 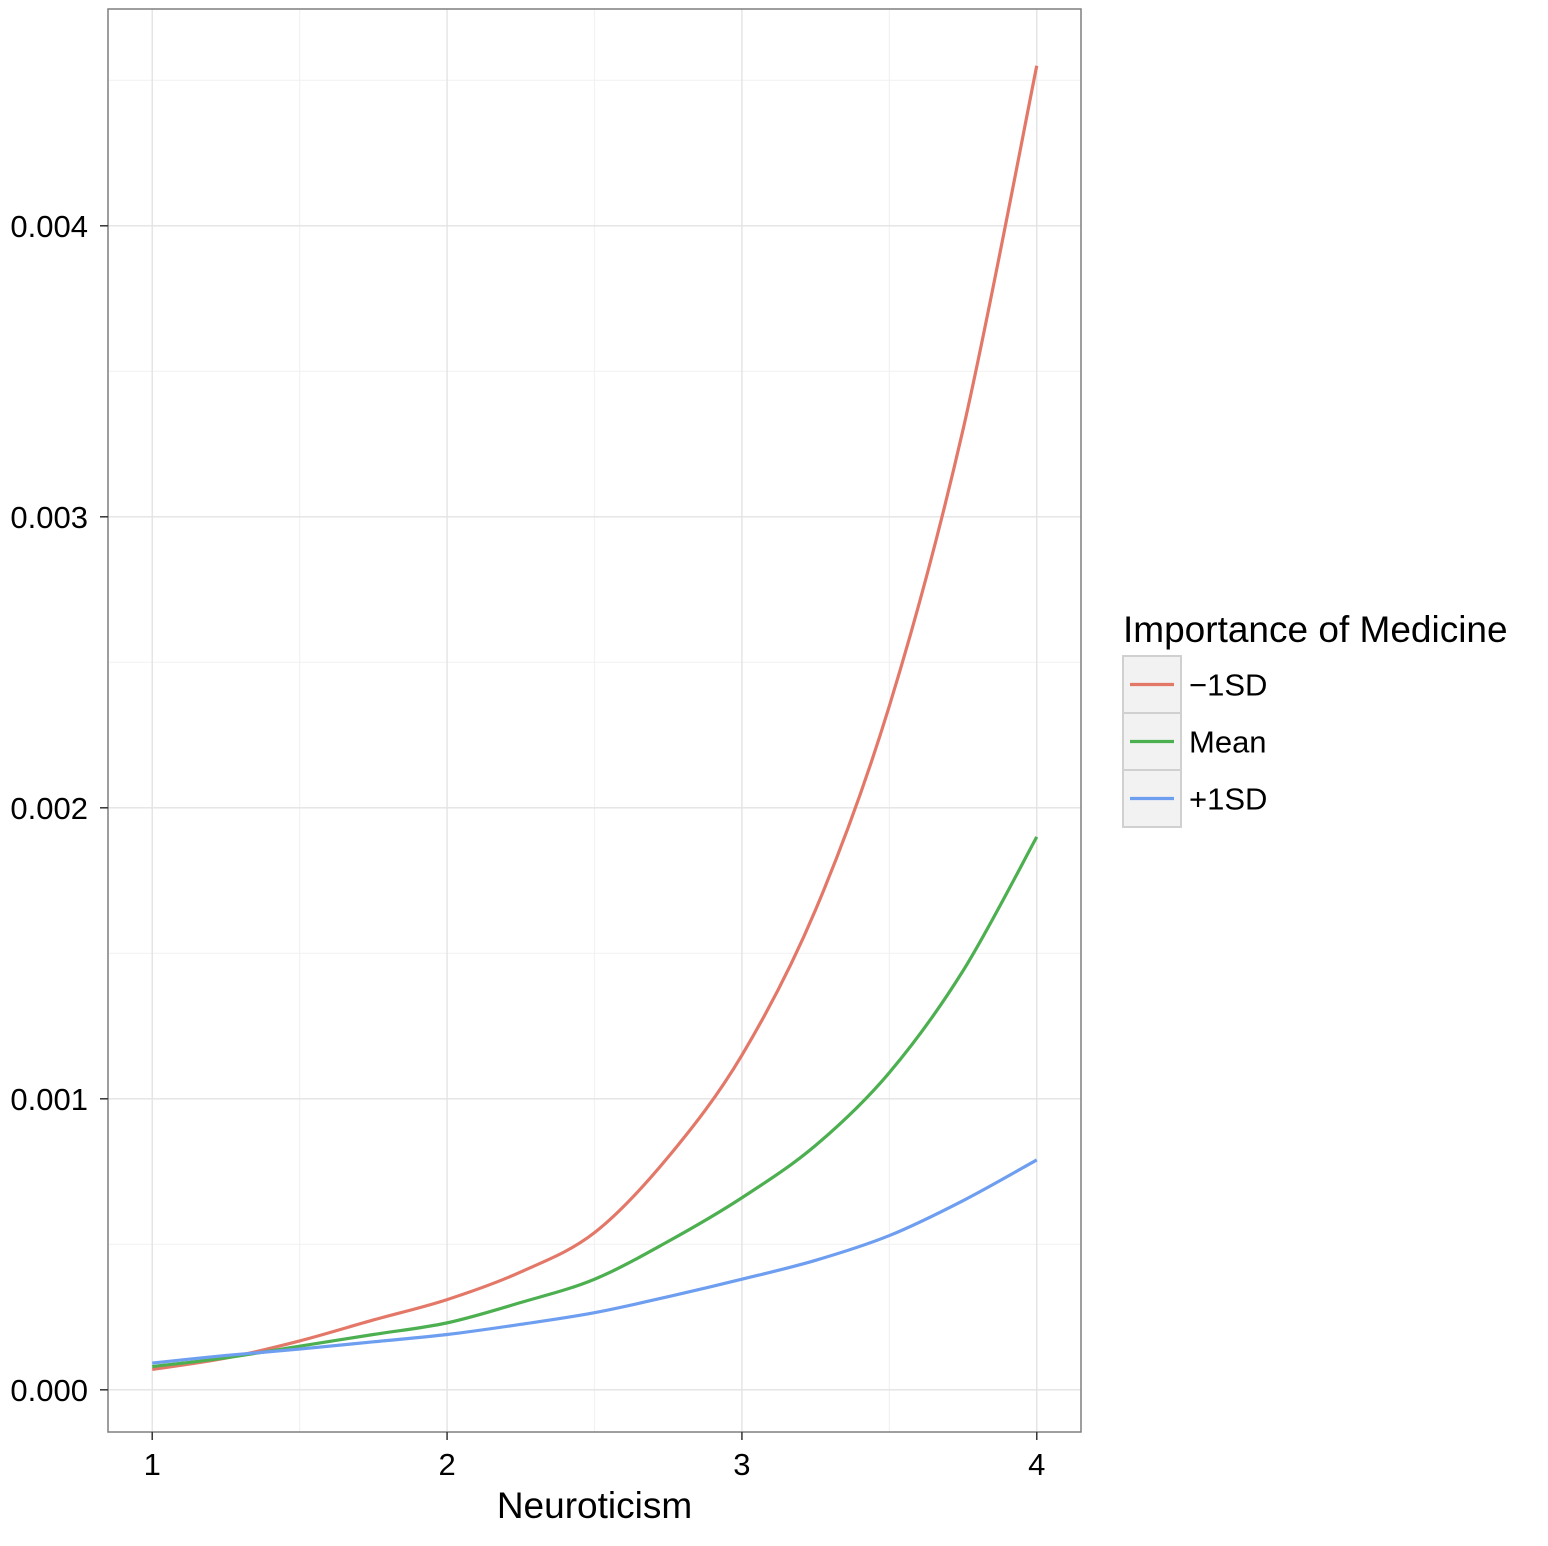 I want to click on x-tick-label: 1, so click(x=152, y=1464).